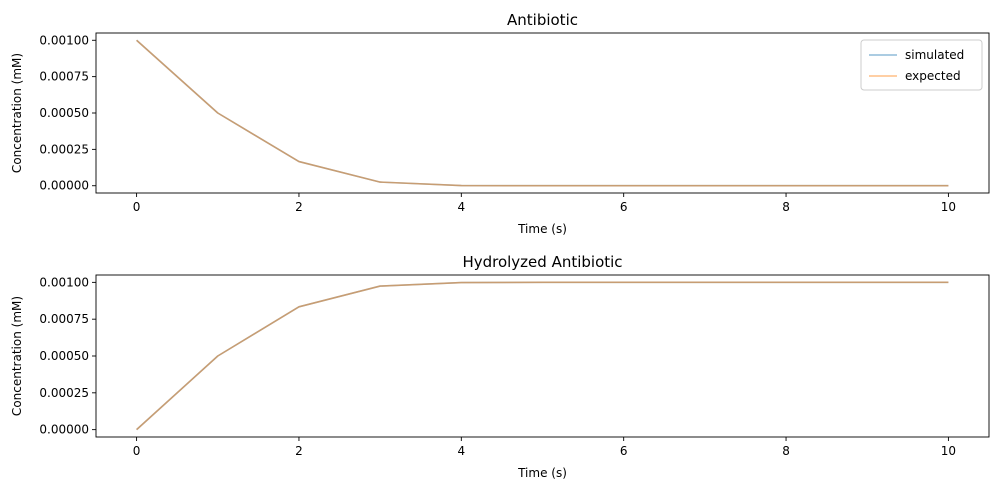 This screenshot has height=490, width=998. What do you see at coordinates (542, 20) in the screenshot?
I see `chart-title: Antibiotic` at bounding box center [542, 20].